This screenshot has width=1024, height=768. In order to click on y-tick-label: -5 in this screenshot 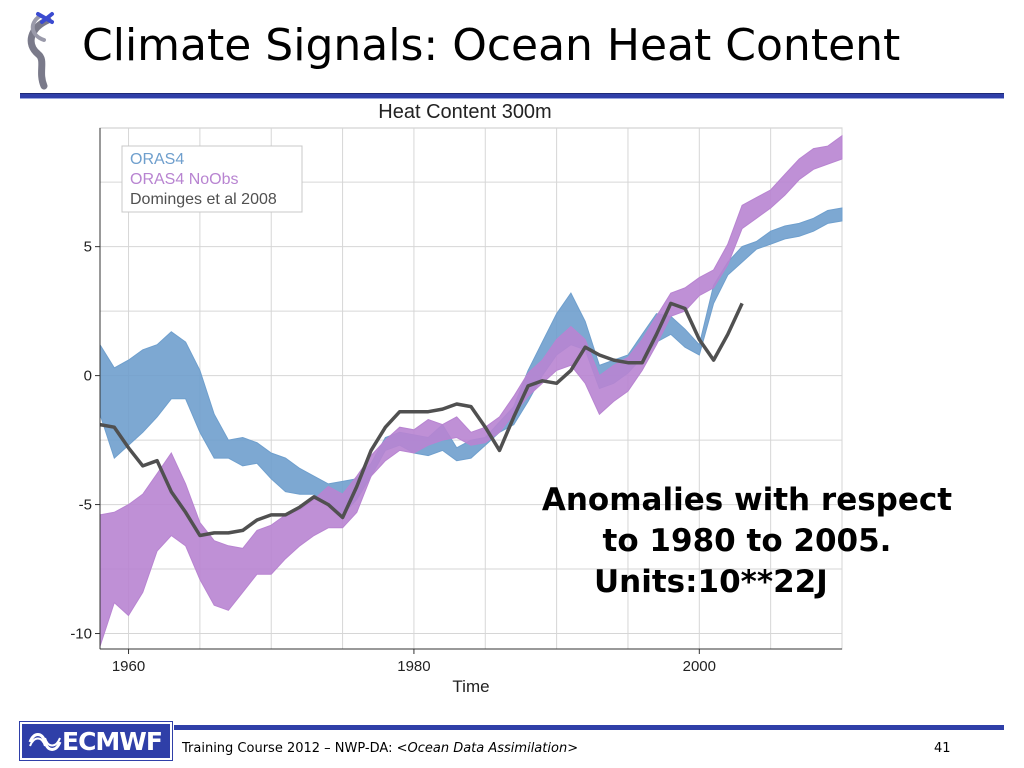, I will do `click(85, 505)`.